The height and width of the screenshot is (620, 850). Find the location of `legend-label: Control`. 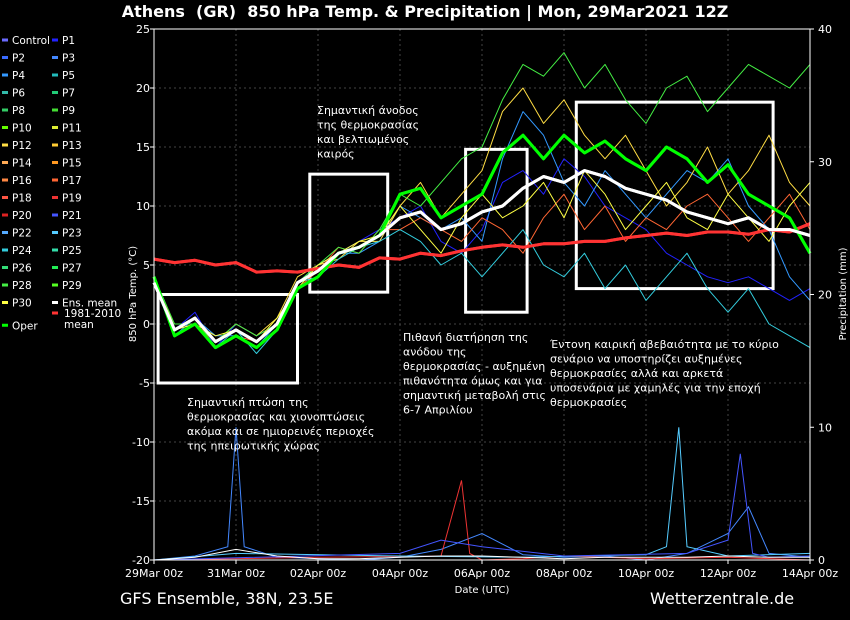

legend-label: Control is located at coordinates (31, 41).